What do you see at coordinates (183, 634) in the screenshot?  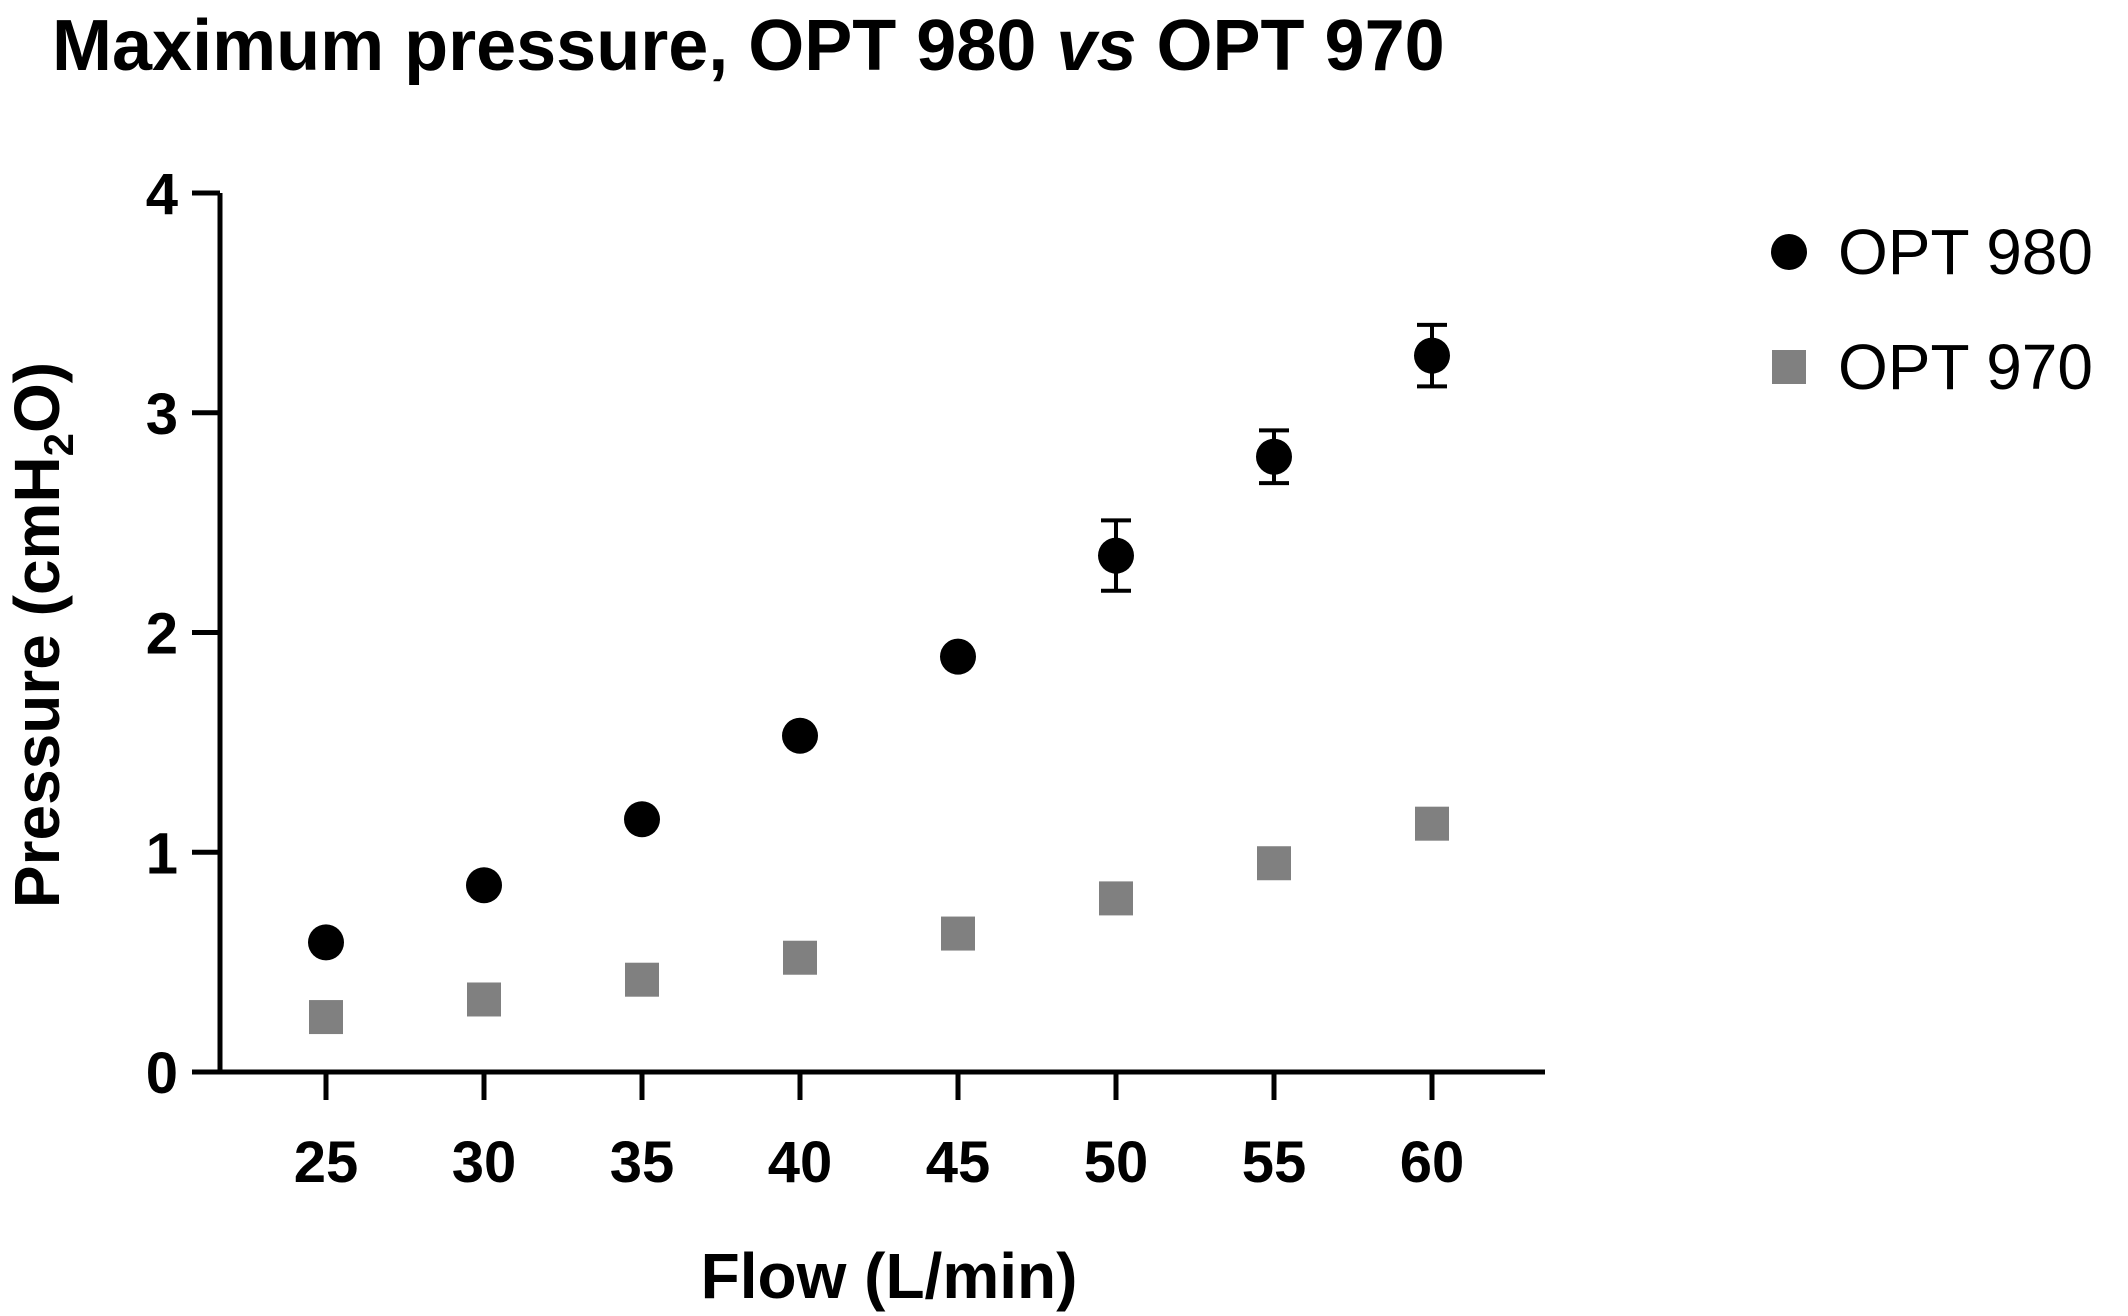 I see `y-axis-ticks: 0 1 2 3 4` at bounding box center [183, 634].